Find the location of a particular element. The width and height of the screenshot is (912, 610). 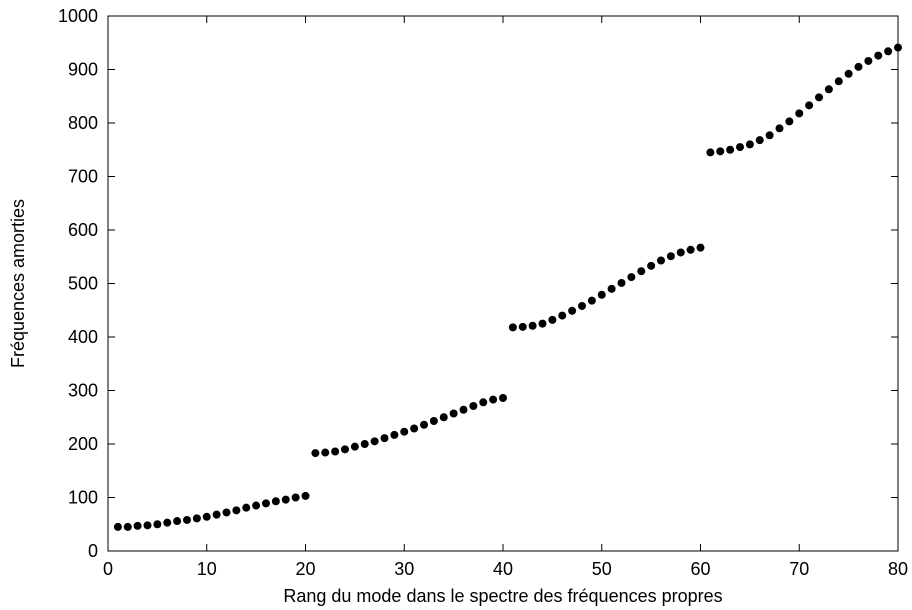

y-tick-label: 300 is located at coordinates (83, 391).